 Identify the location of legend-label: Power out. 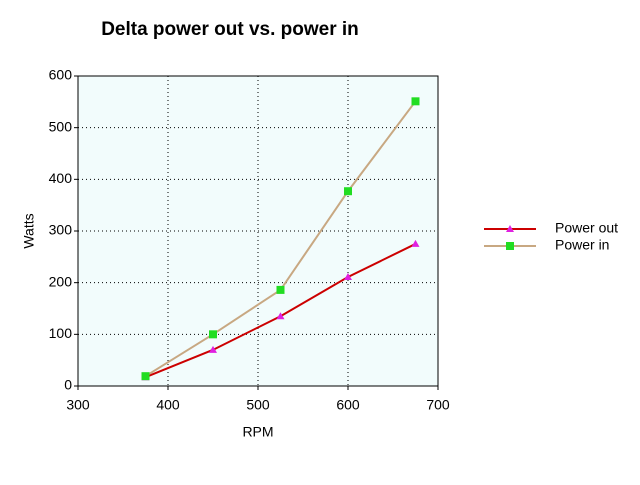
(586, 228).